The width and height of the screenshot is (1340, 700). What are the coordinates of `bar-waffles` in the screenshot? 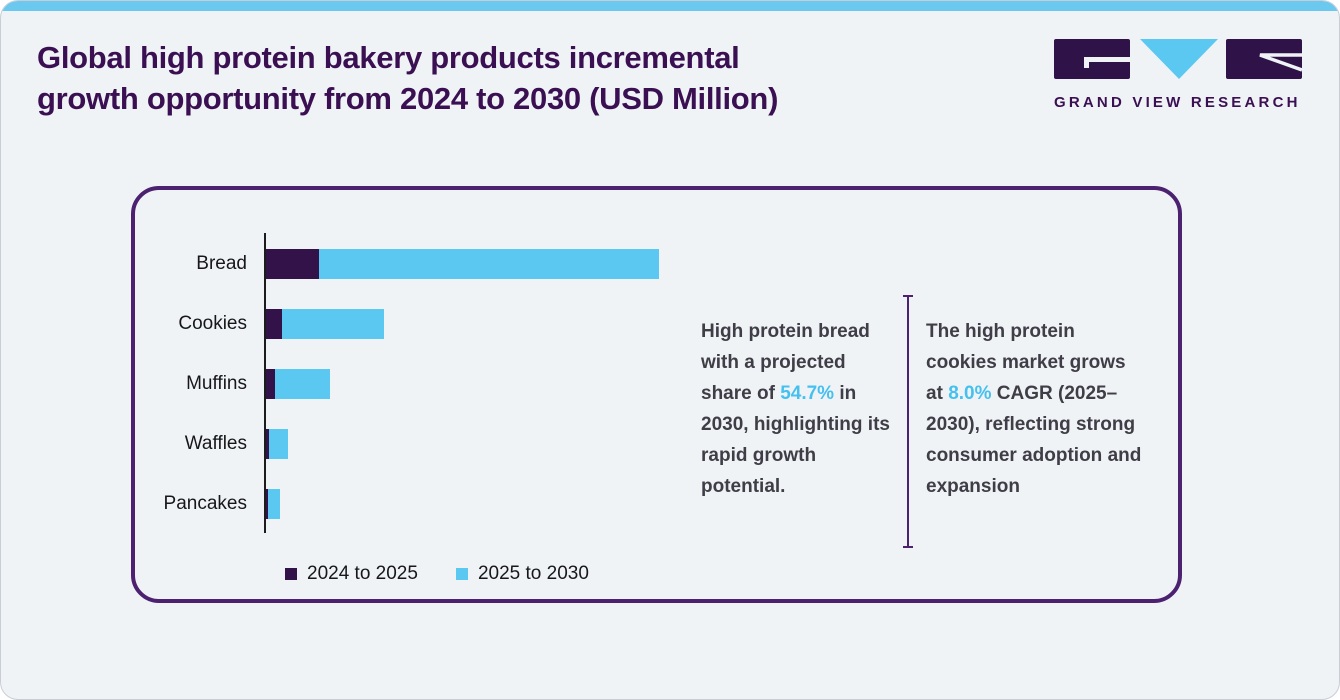 It's located at (277, 444).